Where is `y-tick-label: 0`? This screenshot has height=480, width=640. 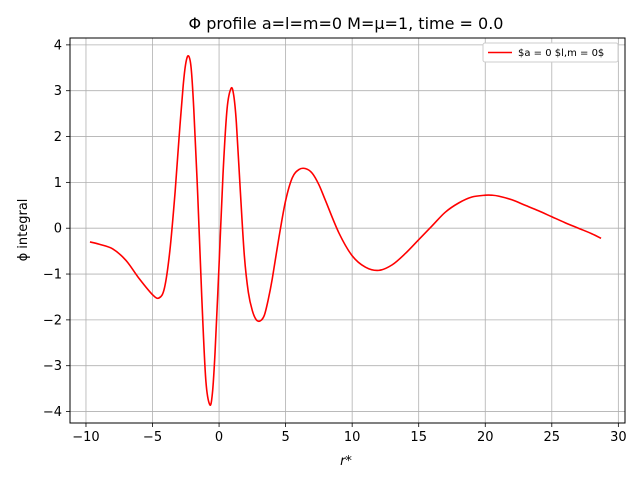
y-tick-label: 0 is located at coordinates (58, 229).